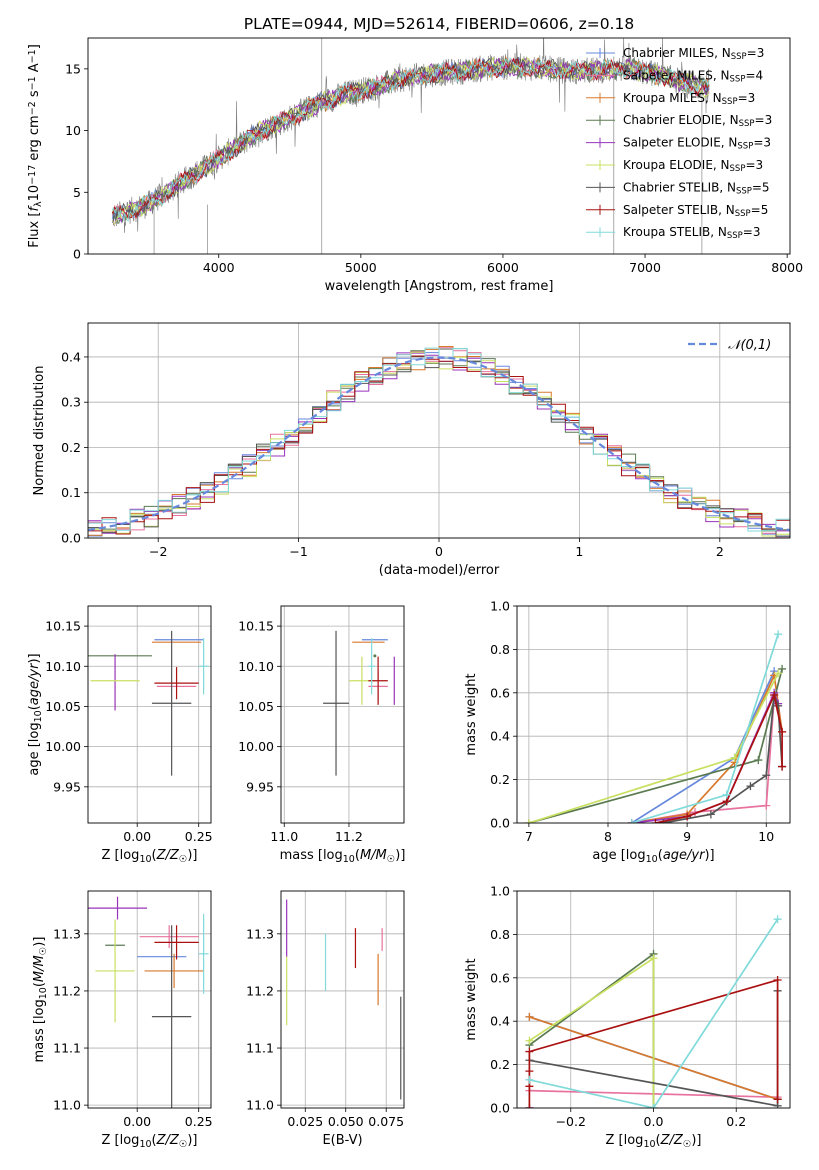 This screenshot has width=819, height=1170. Describe the element at coordinates (34, 139) in the screenshot. I see `label-fragment: erg cm` at that location.